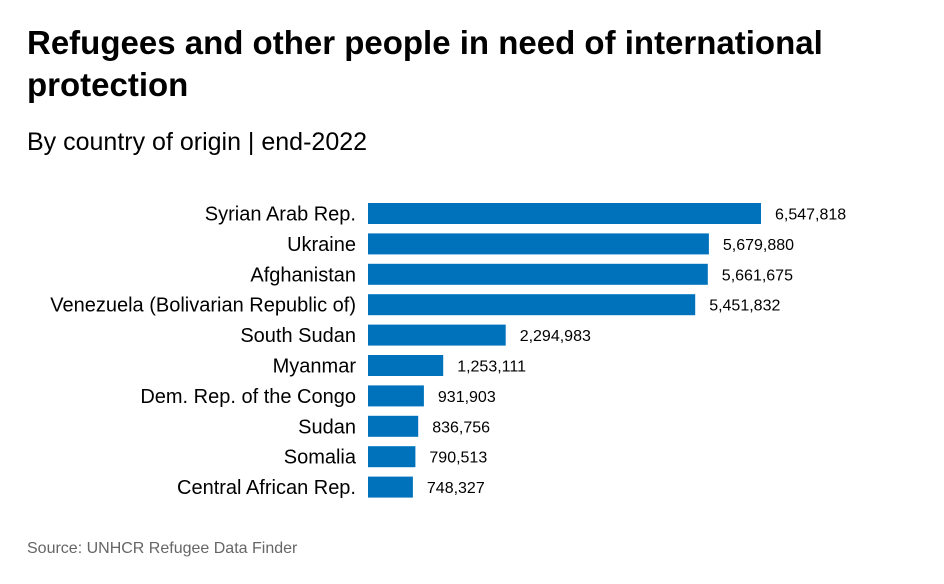 The width and height of the screenshot is (944, 584). What do you see at coordinates (320, 458) in the screenshot?
I see `category-label: Somalia` at bounding box center [320, 458].